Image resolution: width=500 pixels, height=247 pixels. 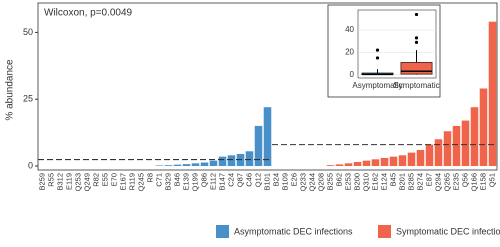 What do you see at coordinates (194, 182) in the screenshot?
I see `x-tick-label: Q199` at bounding box center [194, 182].